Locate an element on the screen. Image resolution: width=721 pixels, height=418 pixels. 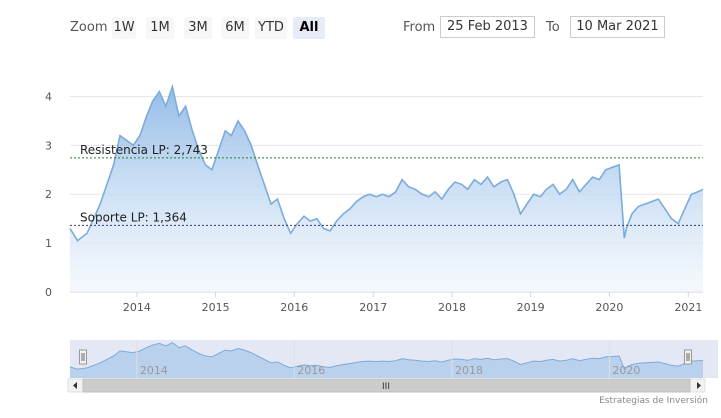
y-axis-labels: 0 1 2 3 4 is located at coordinates (48, 194).